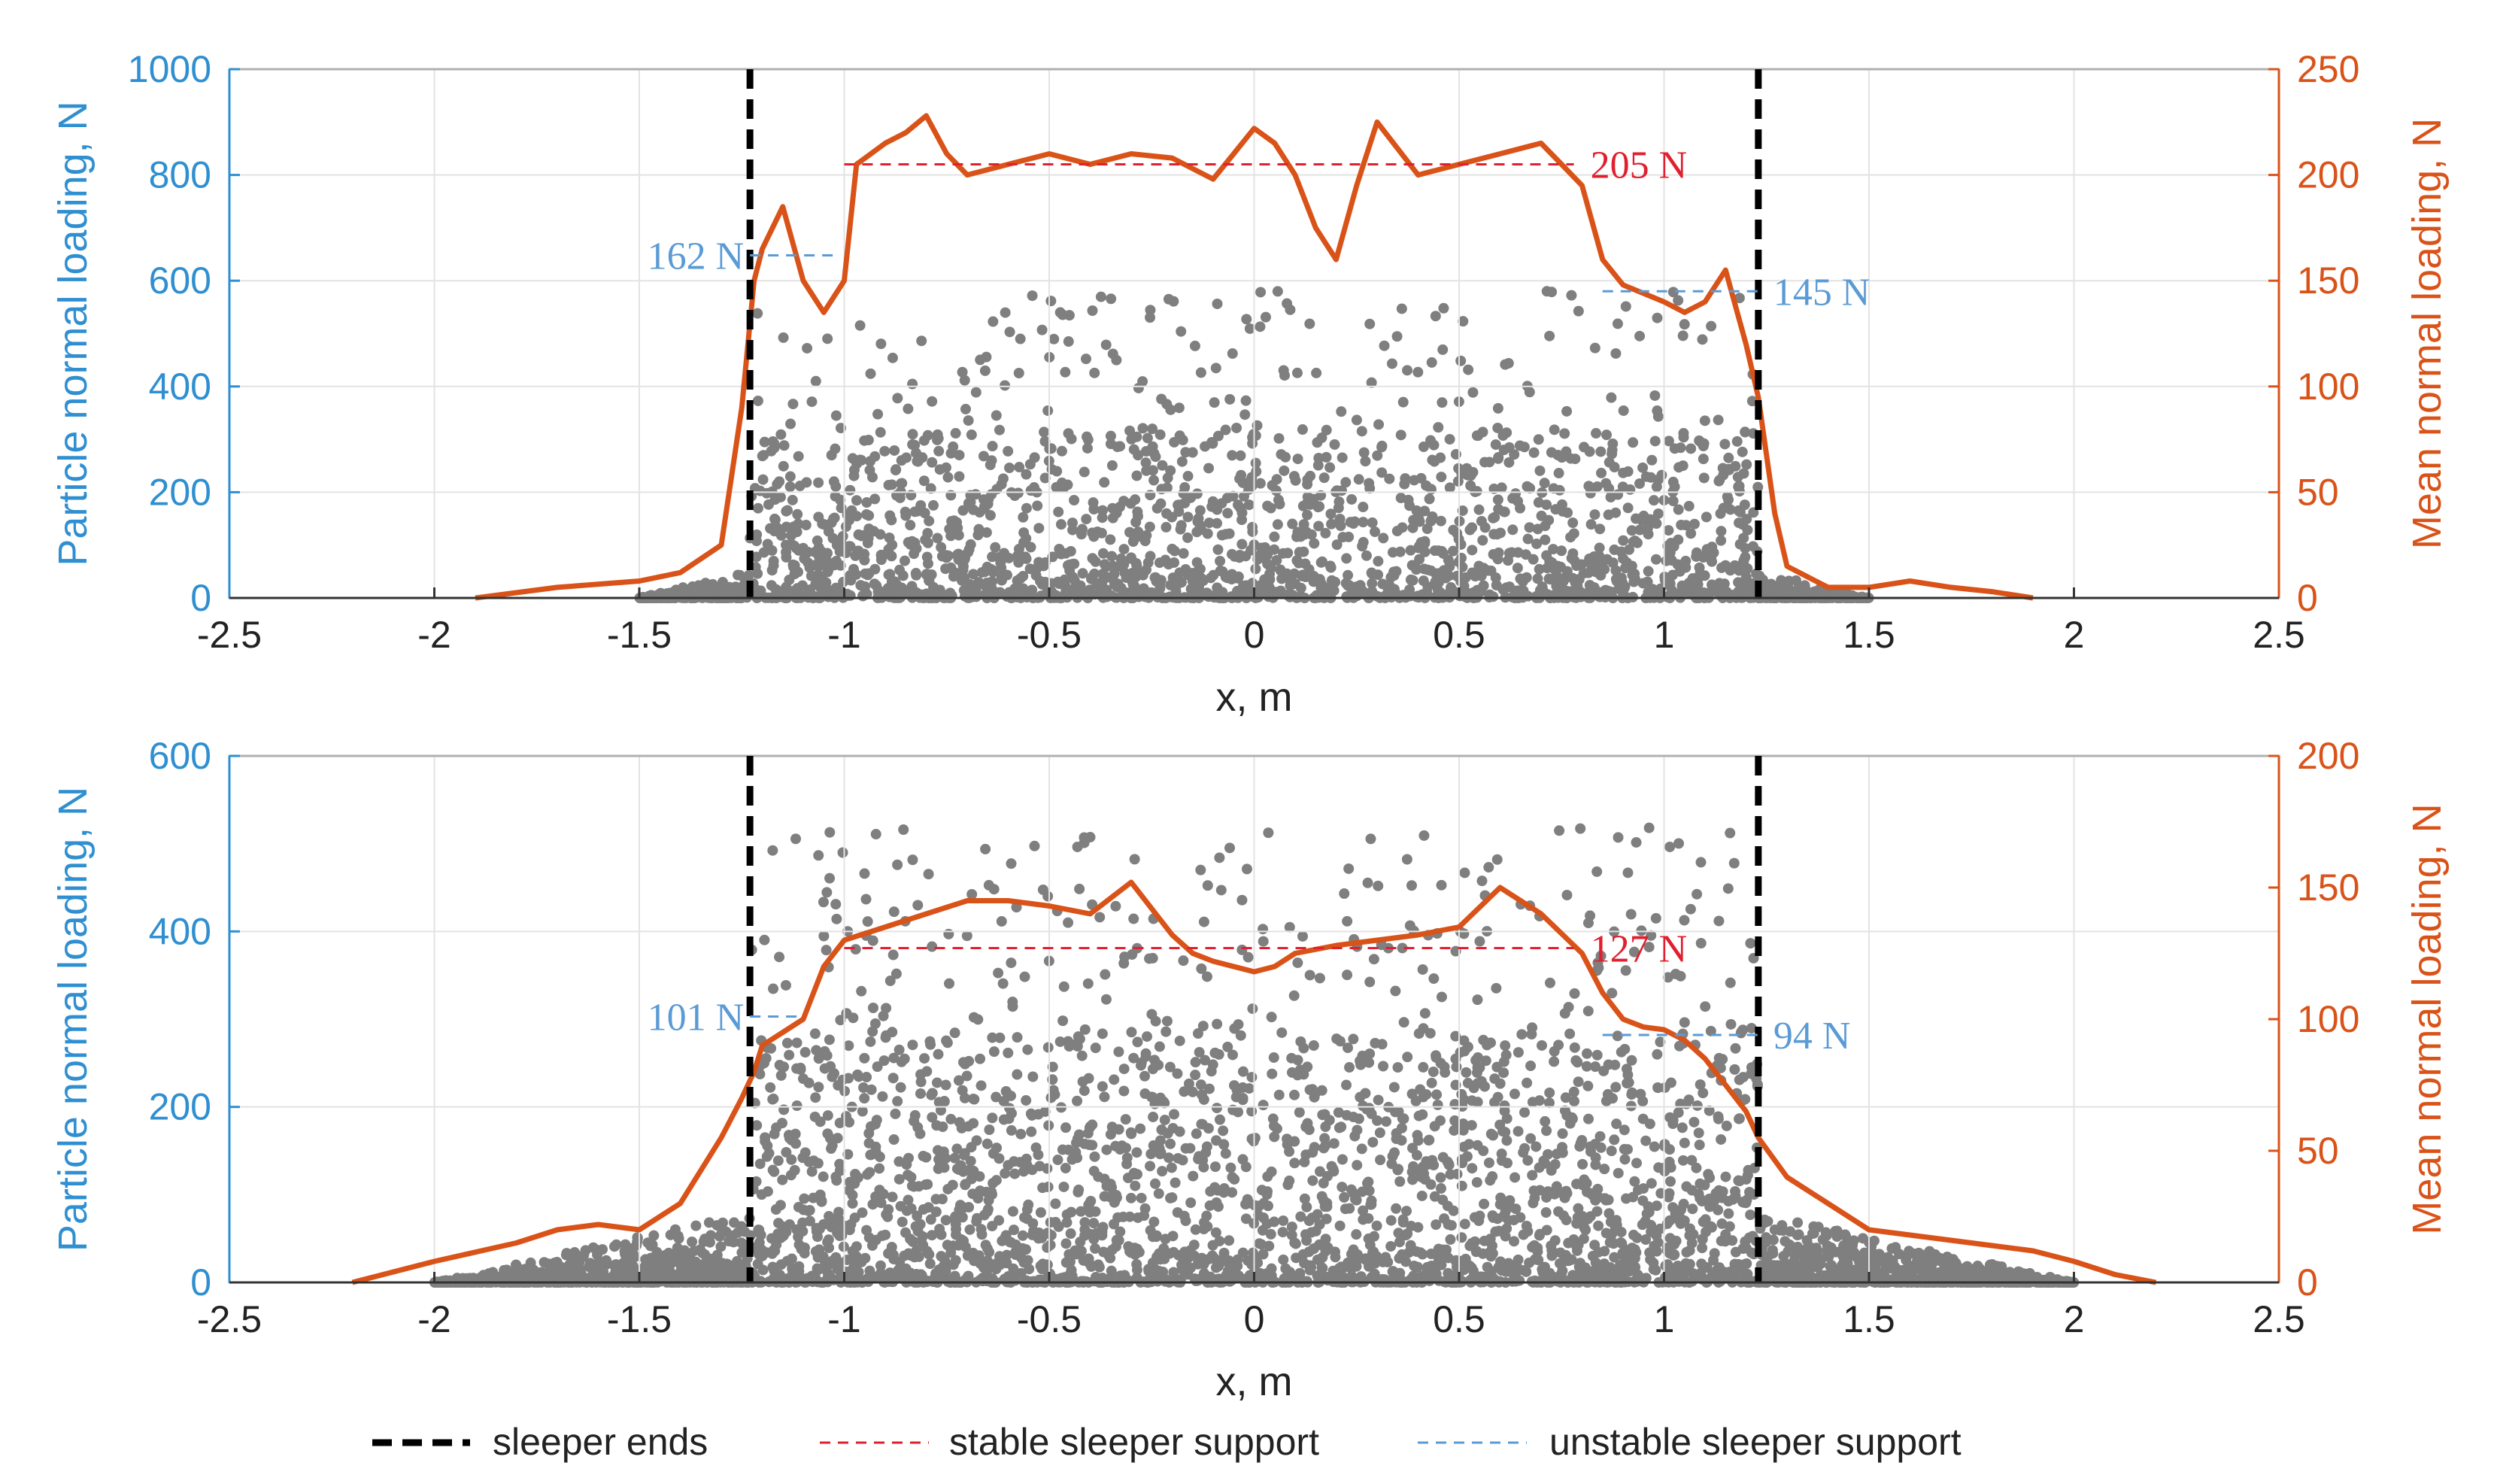  I want to click on x-axis-label: x, m, so click(1255, 697).